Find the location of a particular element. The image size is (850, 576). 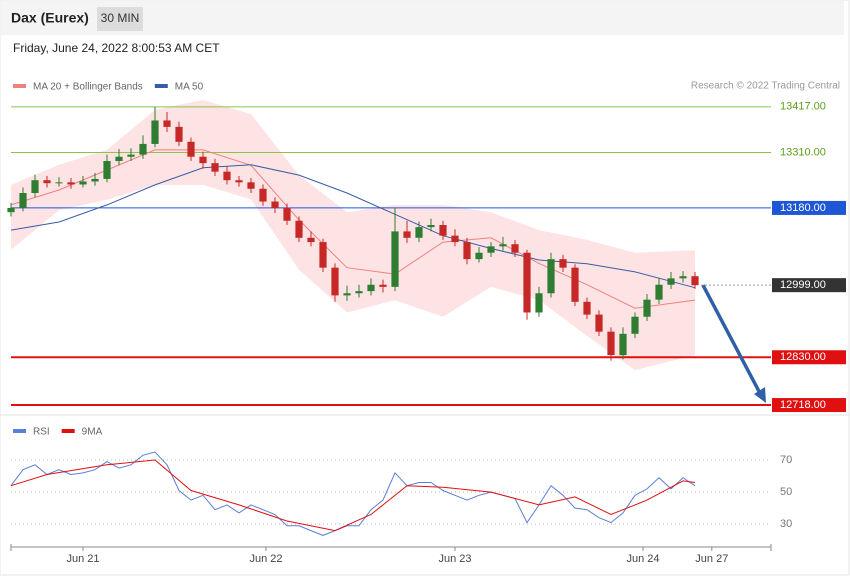

x-tick-label: Jun 24 is located at coordinates (643, 559).